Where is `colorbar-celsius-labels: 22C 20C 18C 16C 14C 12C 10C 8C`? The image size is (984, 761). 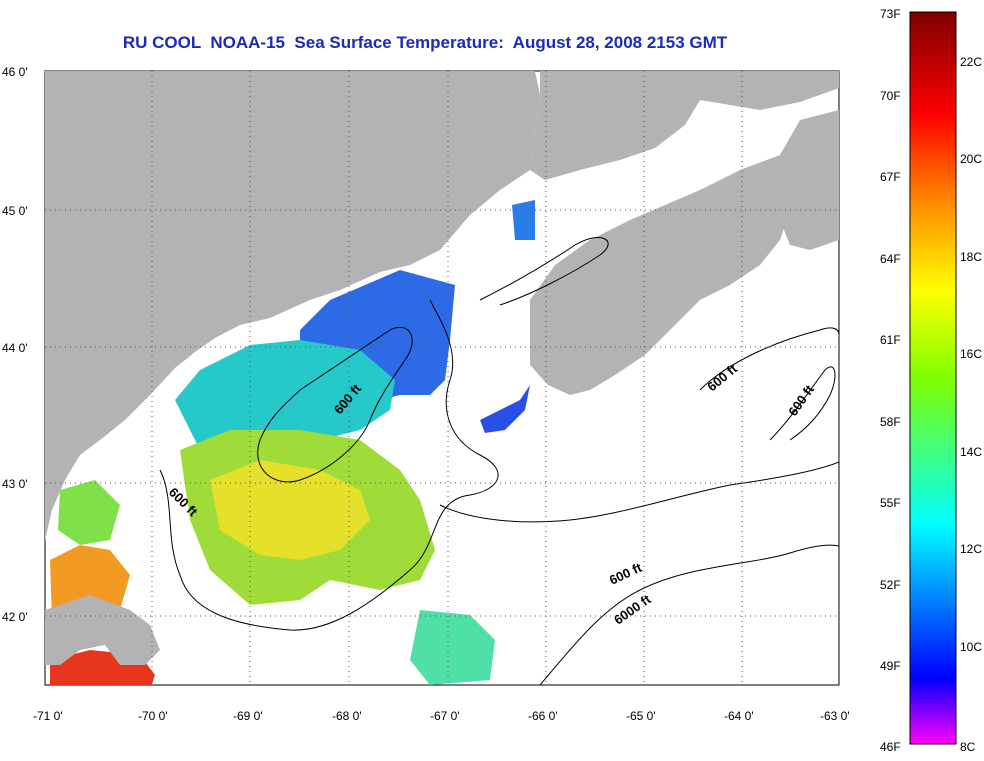 colorbar-celsius-labels: 22C 20C 18C 16C 14C 12C 10C 8C is located at coordinates (971, 404).